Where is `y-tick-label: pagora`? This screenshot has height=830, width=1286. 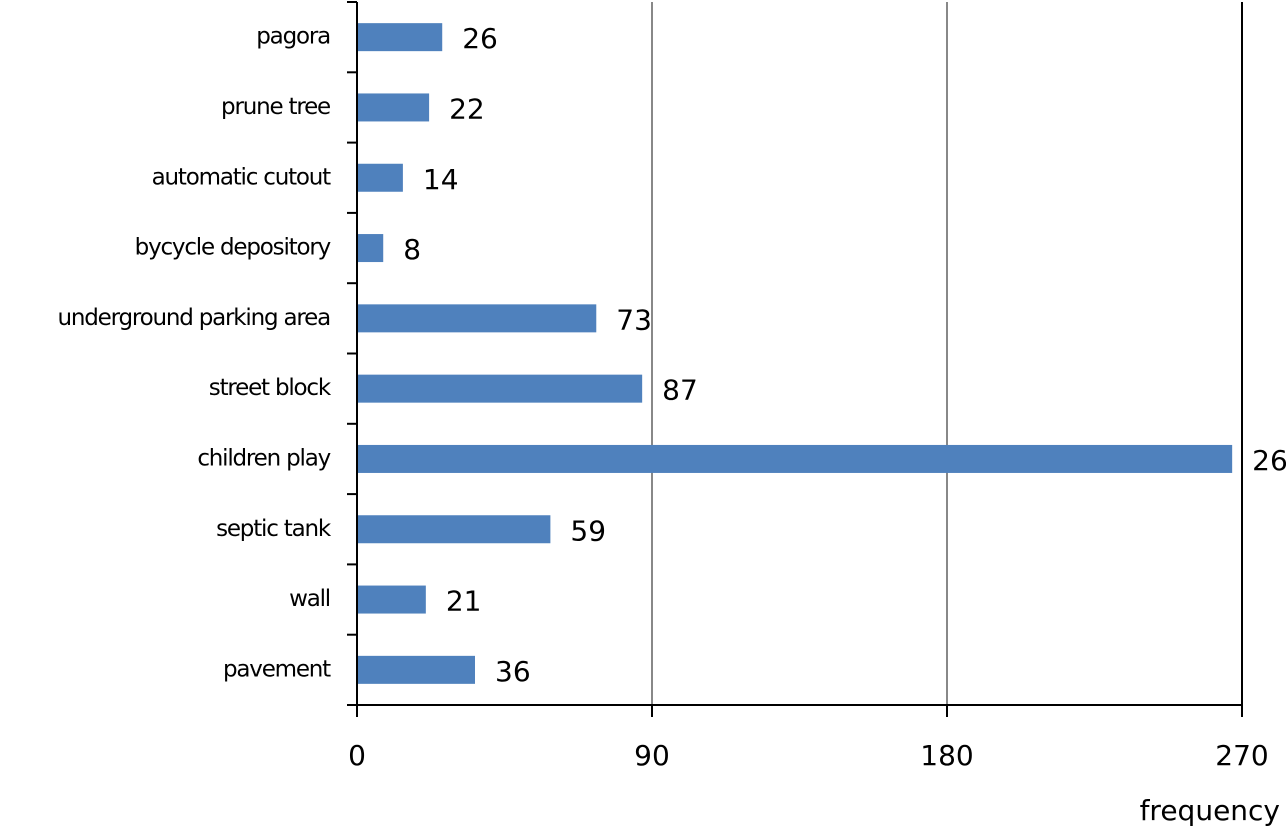 y-tick-label: pagora is located at coordinates (293, 37).